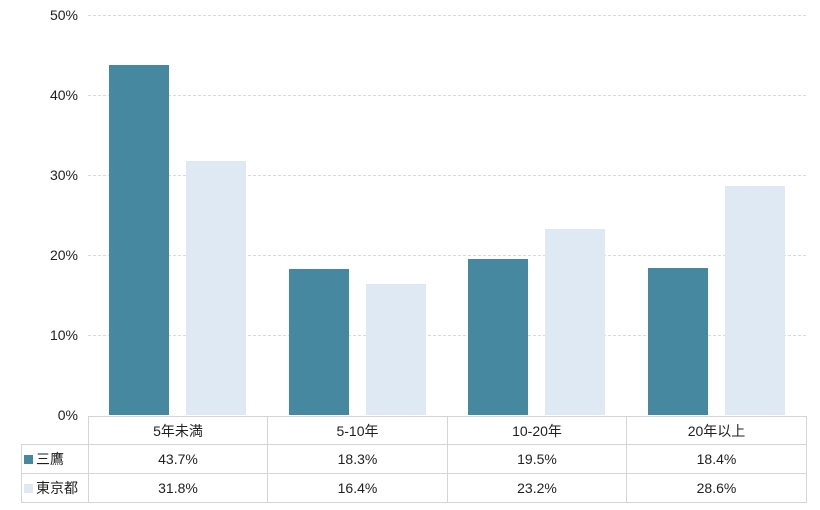 The height and width of the screenshot is (510, 820). What do you see at coordinates (63, 95) in the screenshot?
I see `y-axis-tick-label: 40%` at bounding box center [63, 95].